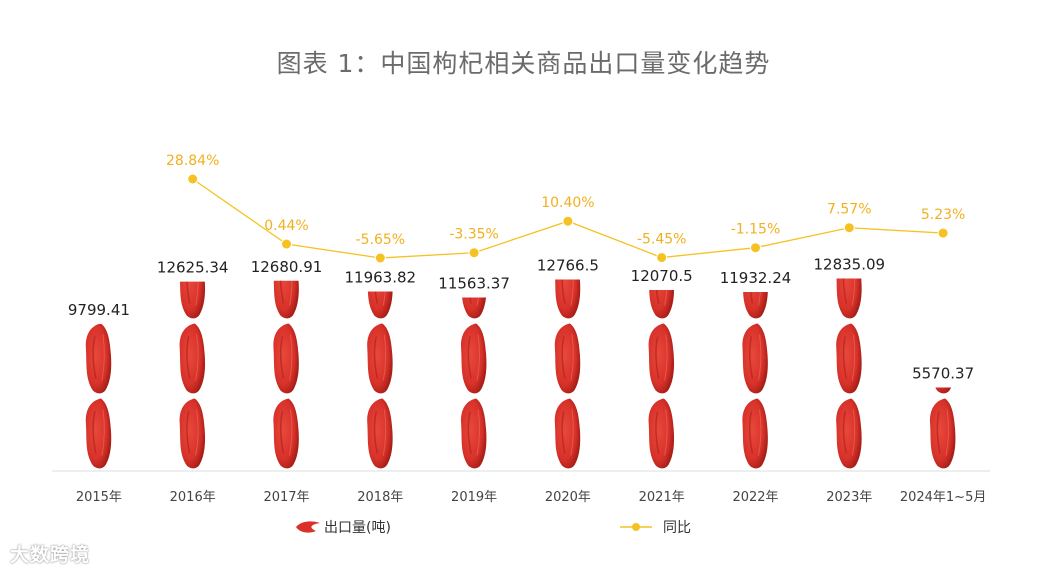 The width and height of the screenshot is (1047, 576). I want to click on yoy-value-label: 10.40%, so click(567, 203).